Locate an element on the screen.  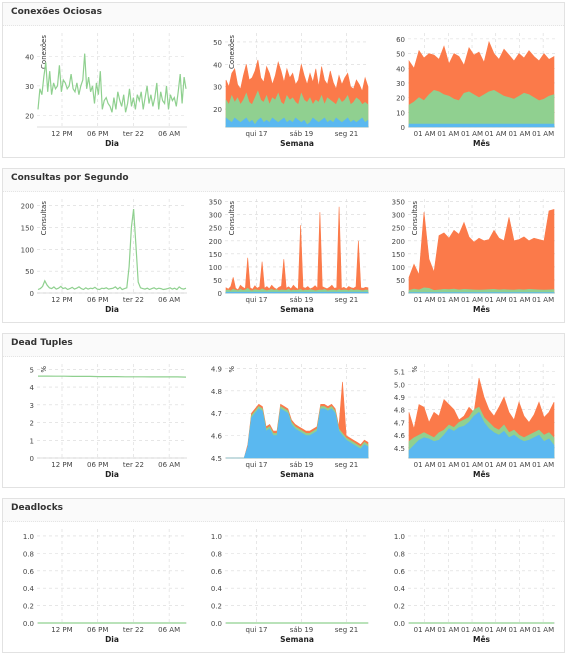
panel-header: Dead Tuples is located at coordinates (283, 345).